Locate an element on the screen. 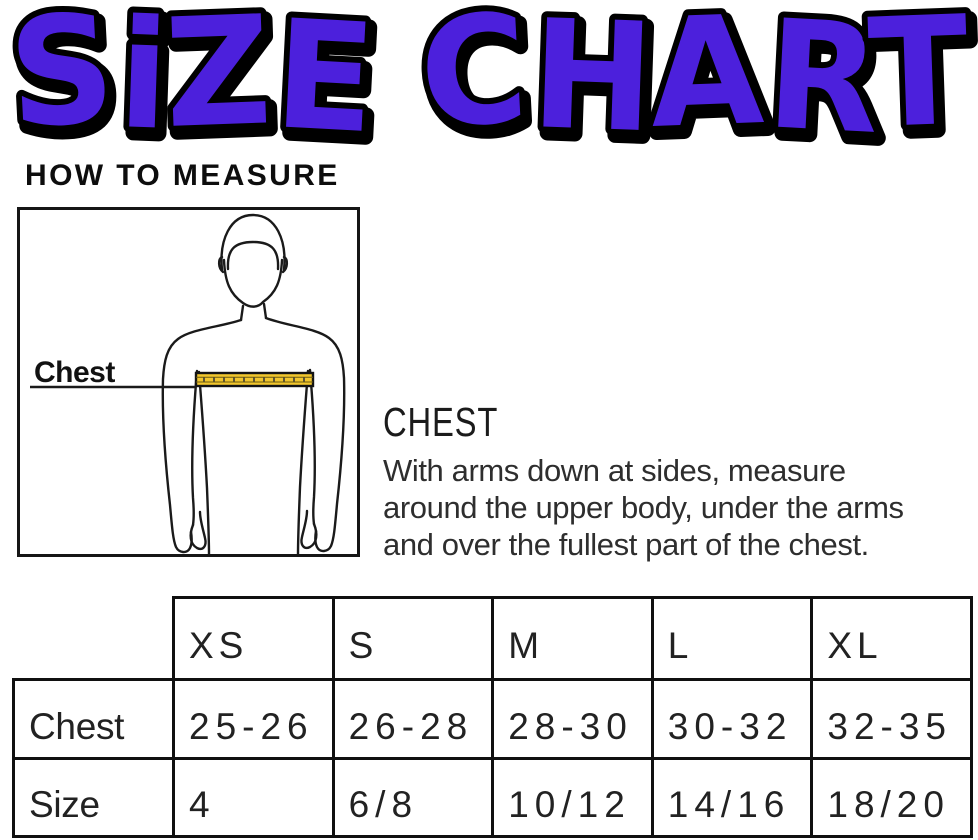  figure-outline is located at coordinates (253, 383).